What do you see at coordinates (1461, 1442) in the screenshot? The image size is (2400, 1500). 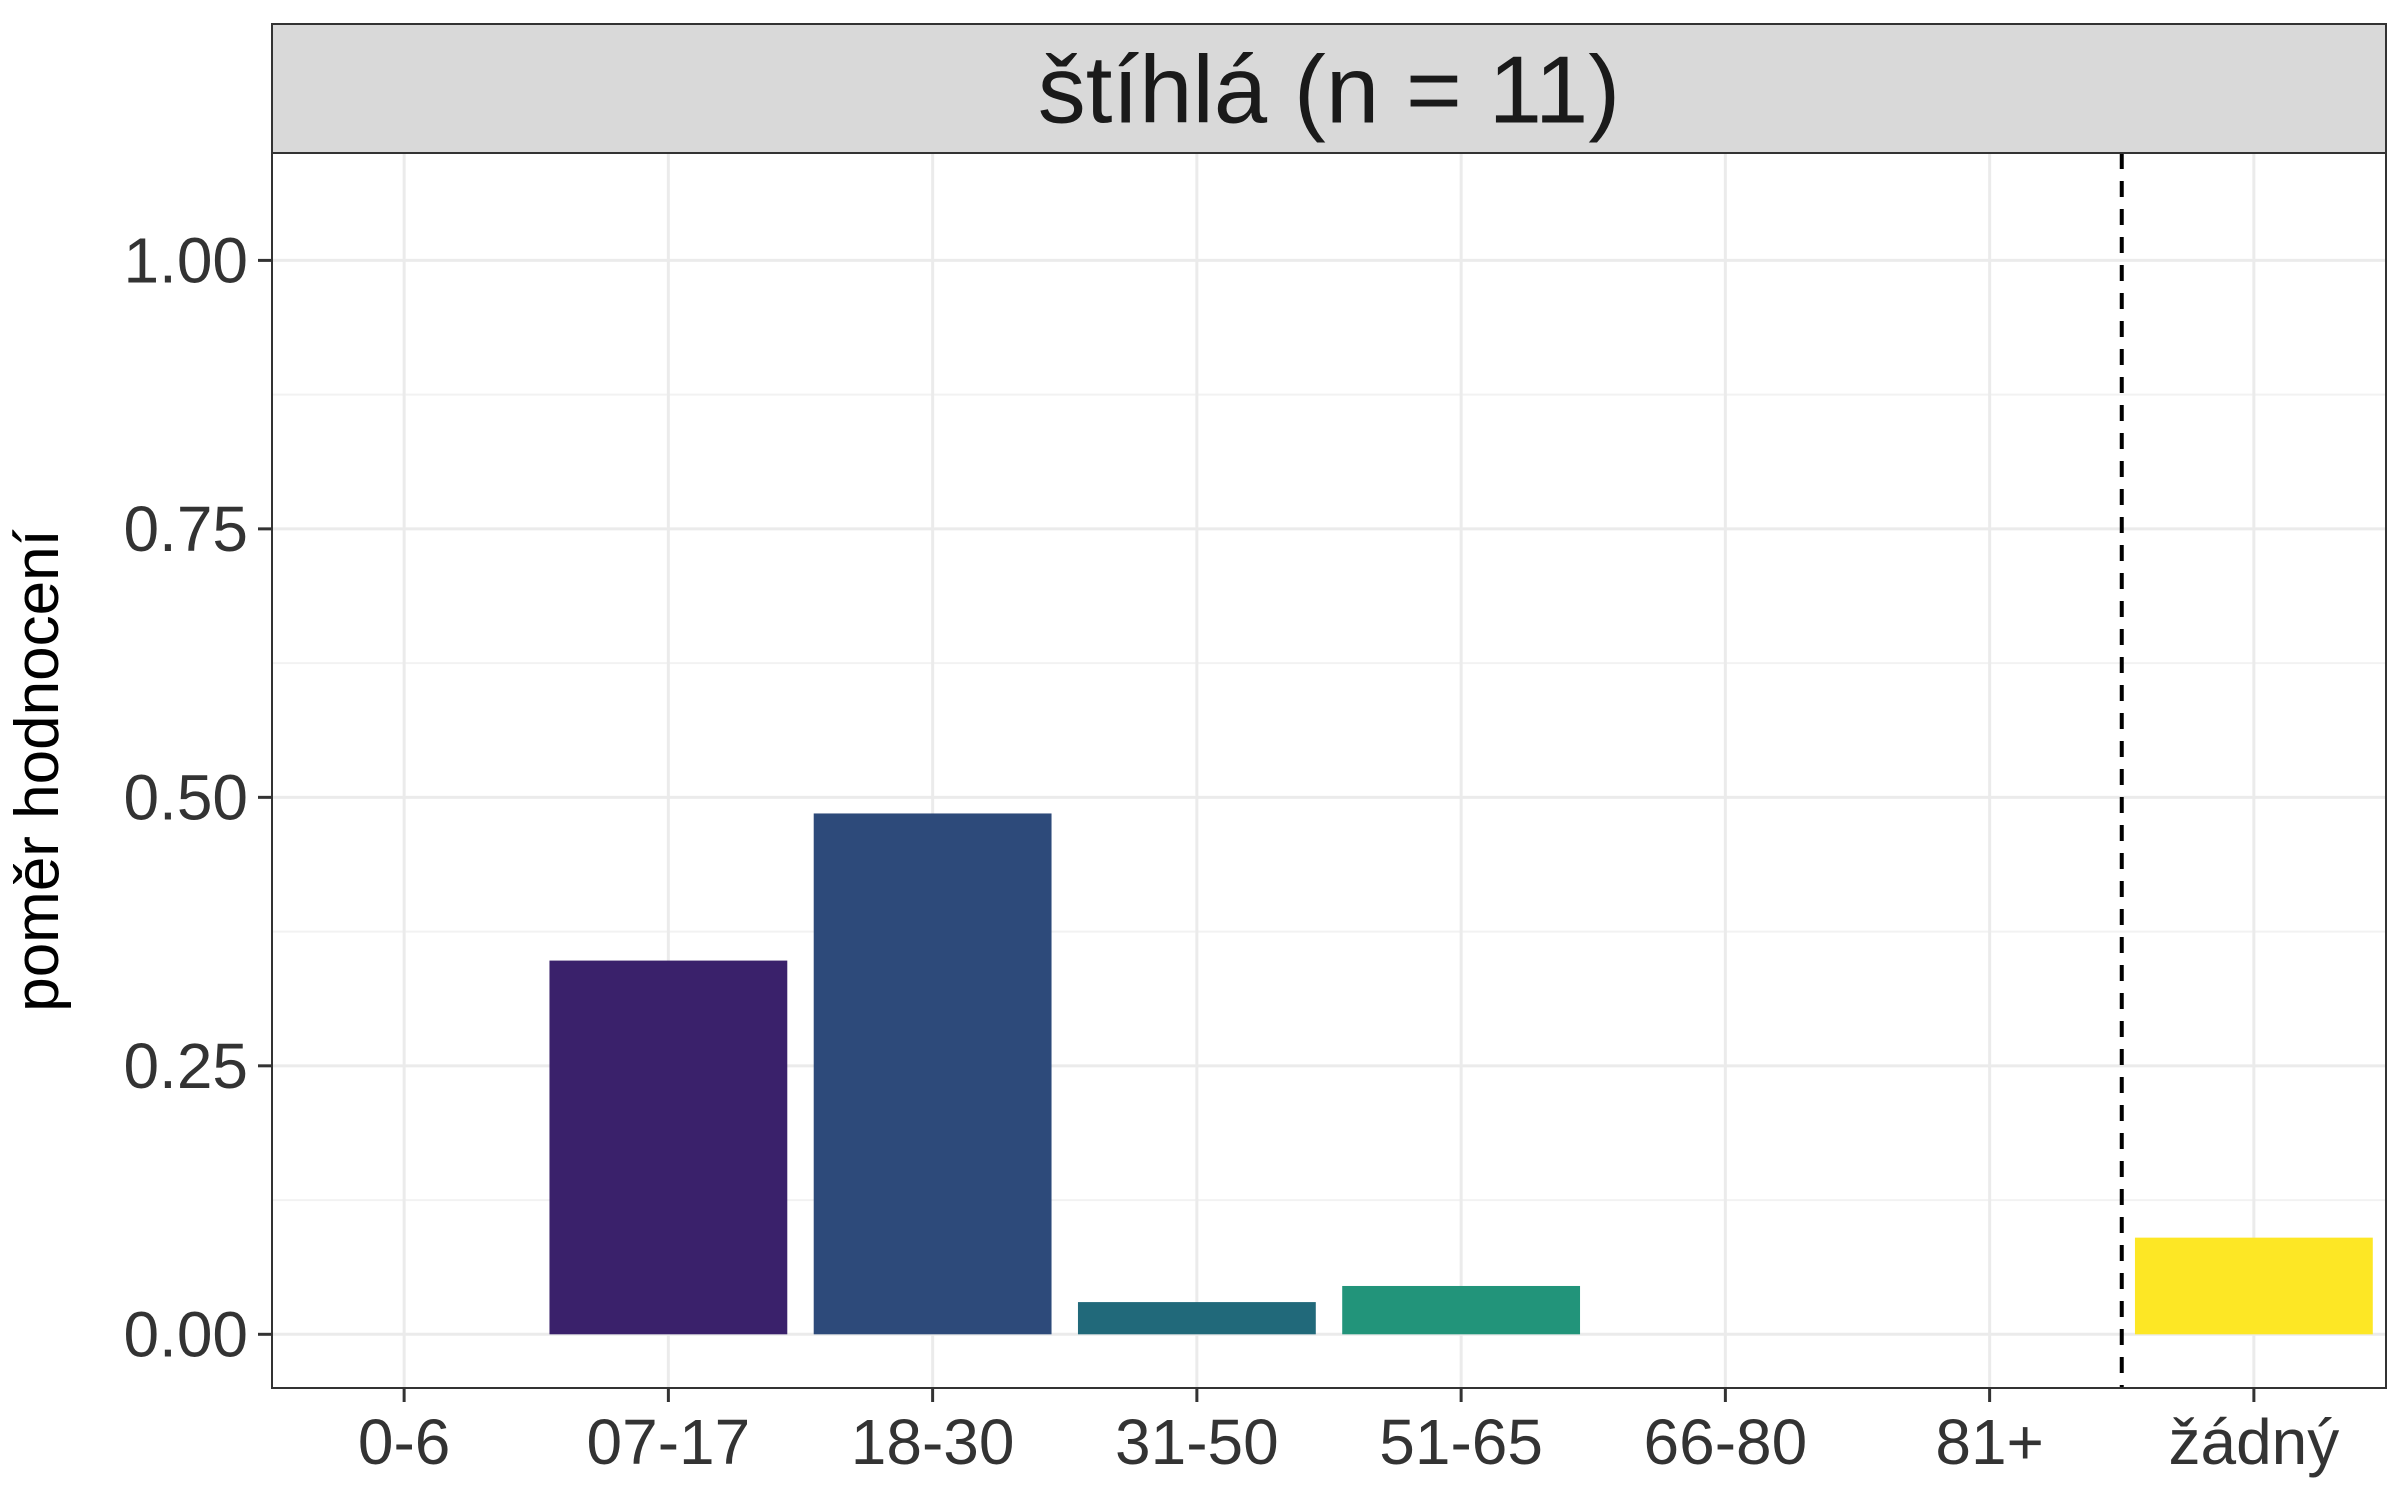 I see `x-tick-label: 51-65` at bounding box center [1461, 1442].